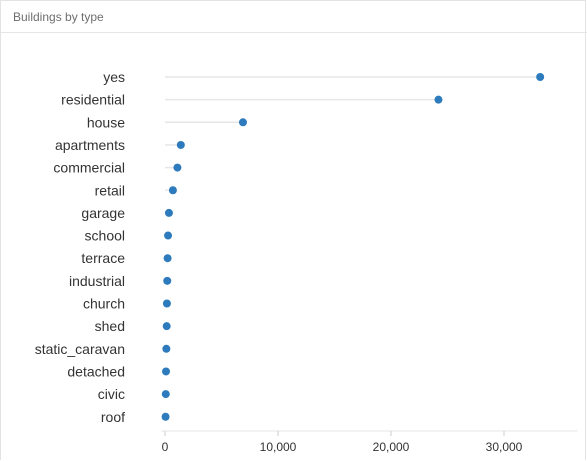 Image resolution: width=587 pixels, height=461 pixels. I want to click on category-label: shed, so click(110, 326).